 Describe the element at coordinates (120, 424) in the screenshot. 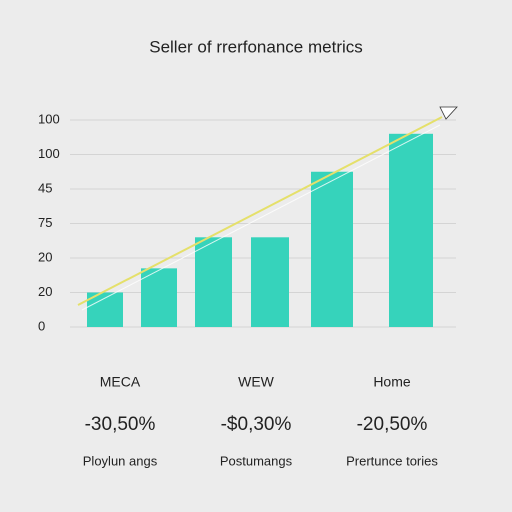

I see `summary-metric: -30,50%` at that location.